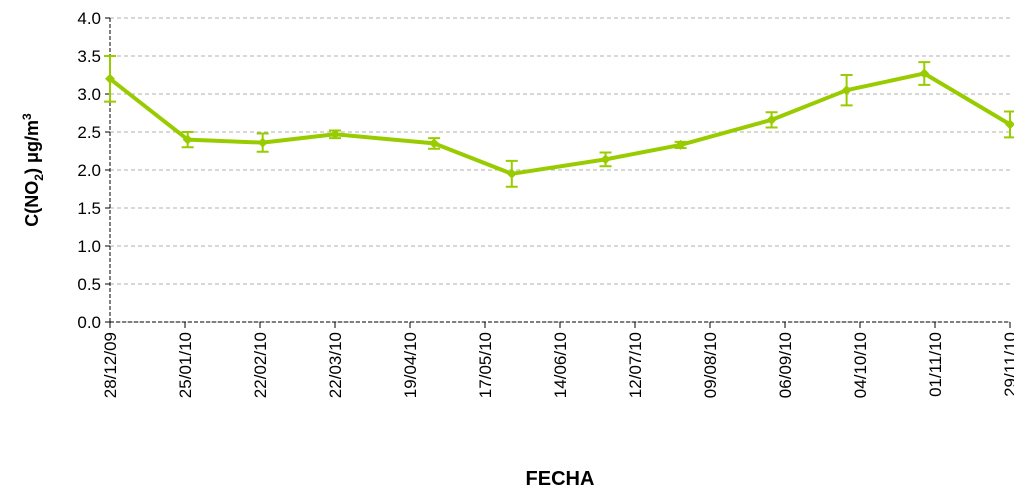 The height and width of the screenshot is (497, 1014). Describe the element at coordinates (110, 365) in the screenshot. I see `x-tick-label: 28/12/09` at that location.